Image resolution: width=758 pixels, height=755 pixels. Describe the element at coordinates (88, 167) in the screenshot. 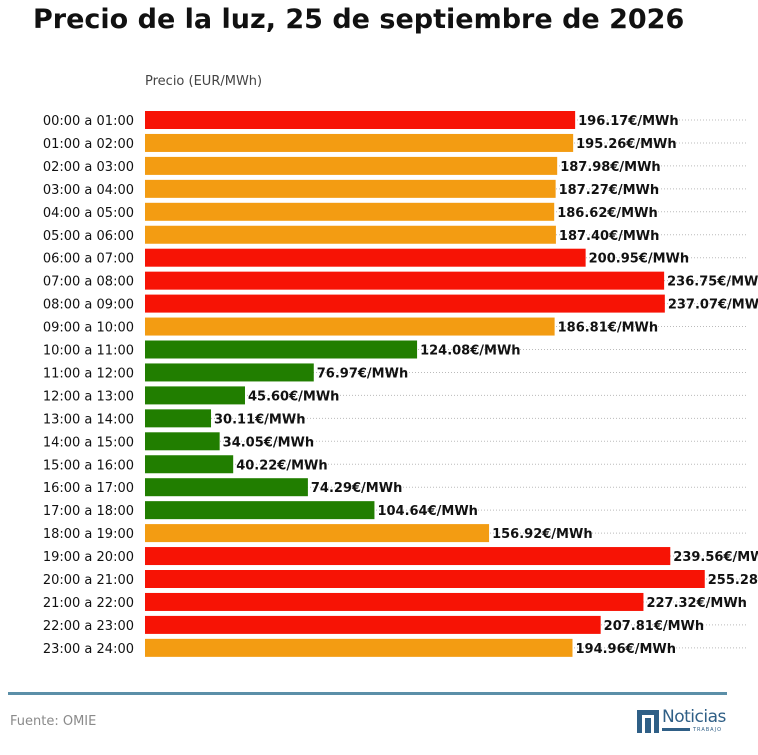

I see `category-label: 02:00 a 03:00` at that location.